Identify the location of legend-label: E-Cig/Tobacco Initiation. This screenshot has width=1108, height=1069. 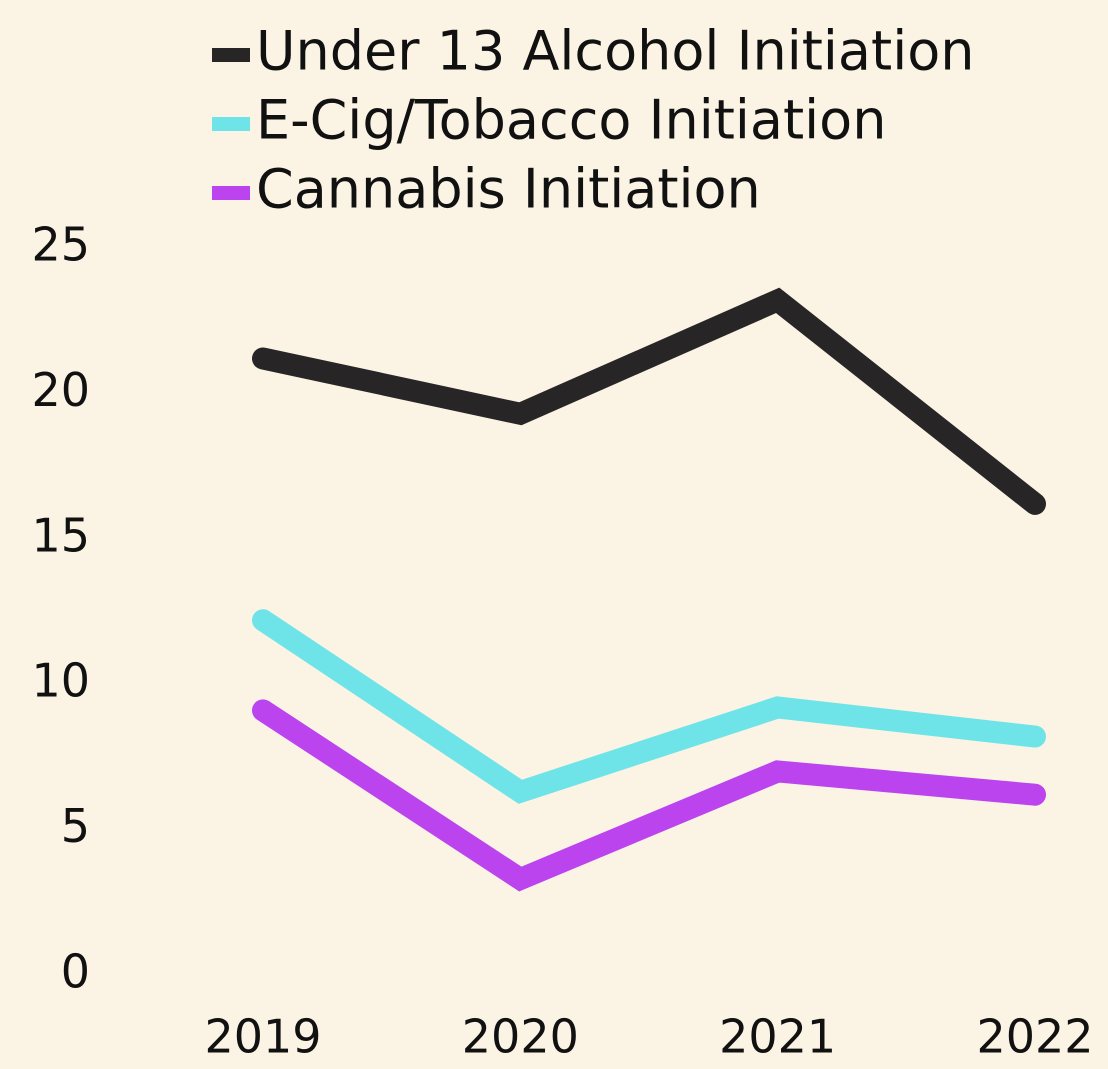
(571, 120).